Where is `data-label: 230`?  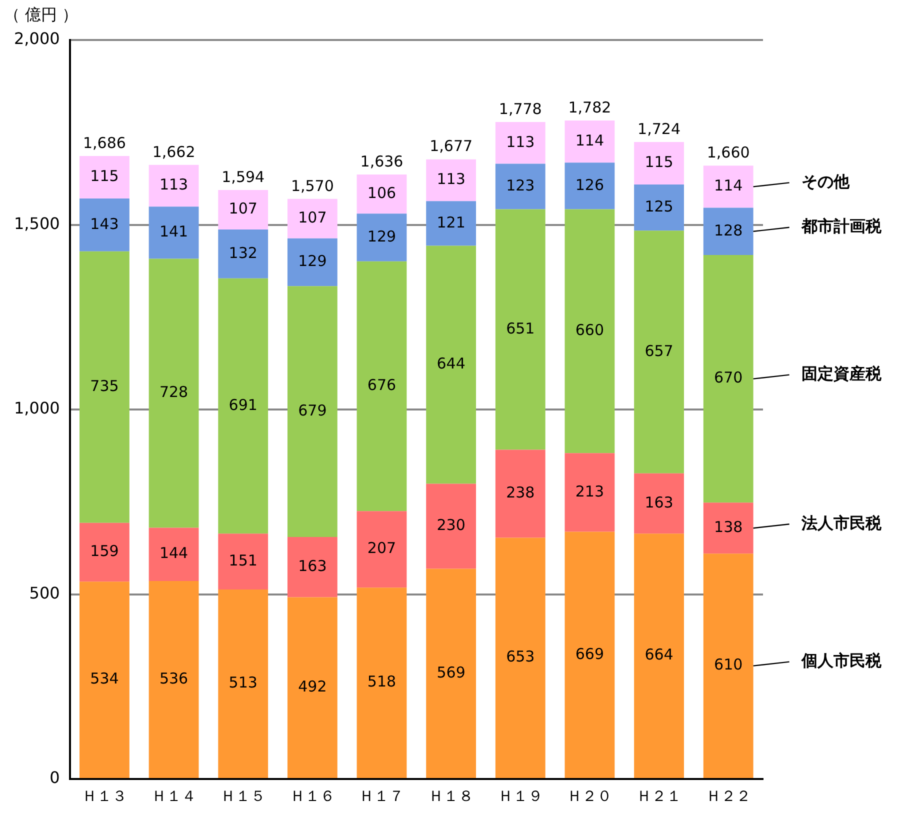
data-label: 230 is located at coordinates (451, 525).